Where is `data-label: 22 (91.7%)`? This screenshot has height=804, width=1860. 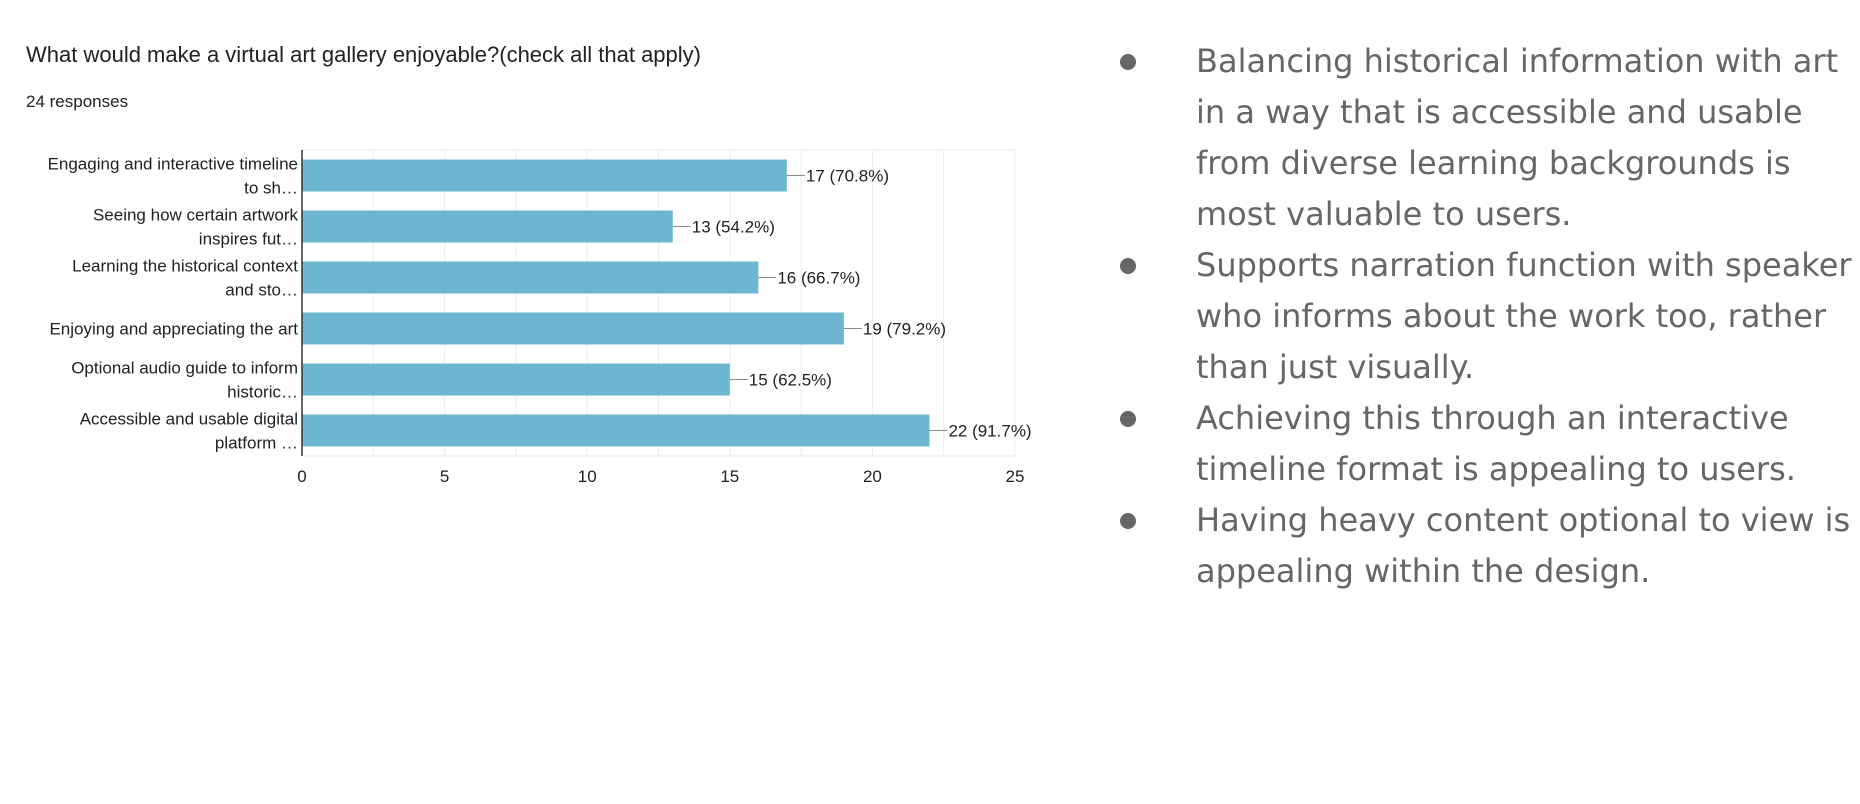 data-label: 22 (91.7%) is located at coordinates (989, 431).